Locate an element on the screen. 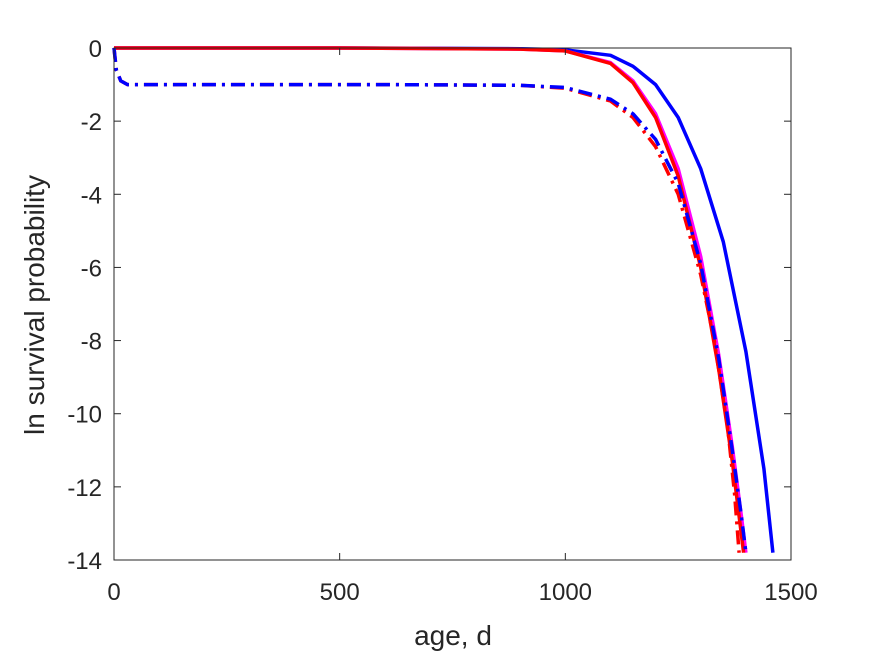  y-tick-label: -6 is located at coordinates (91, 268).